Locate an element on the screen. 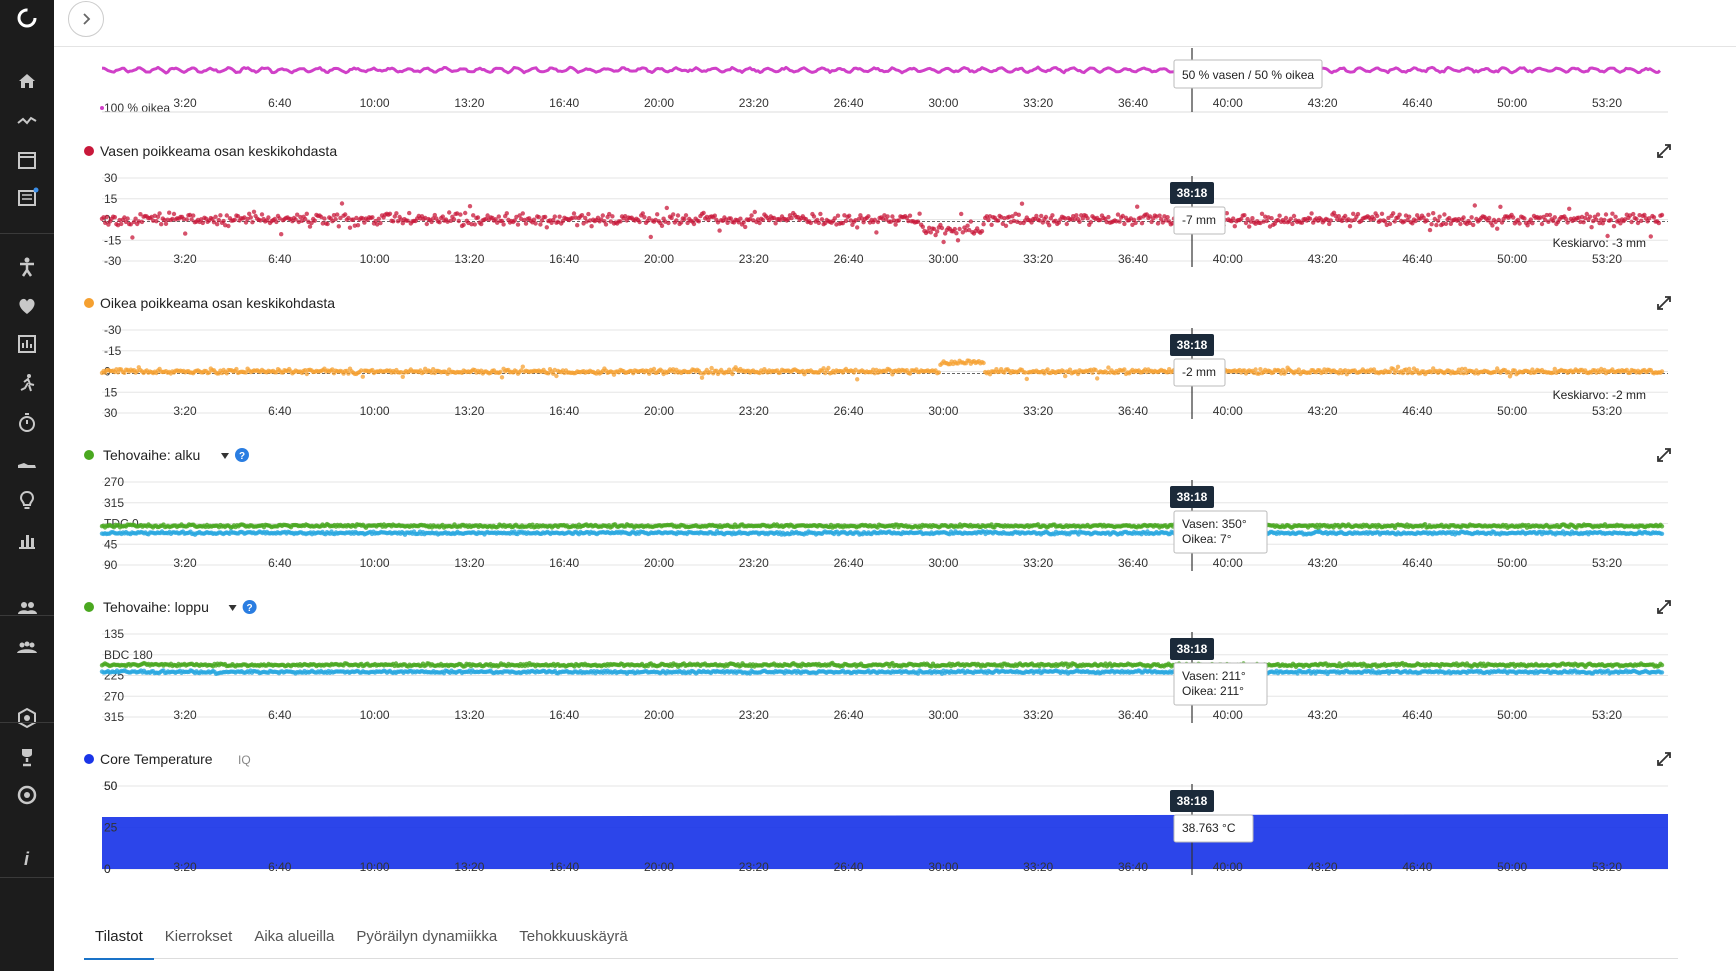 The width and height of the screenshot is (1736, 971). x-tick-label: 40:00 is located at coordinates (1228, 563).